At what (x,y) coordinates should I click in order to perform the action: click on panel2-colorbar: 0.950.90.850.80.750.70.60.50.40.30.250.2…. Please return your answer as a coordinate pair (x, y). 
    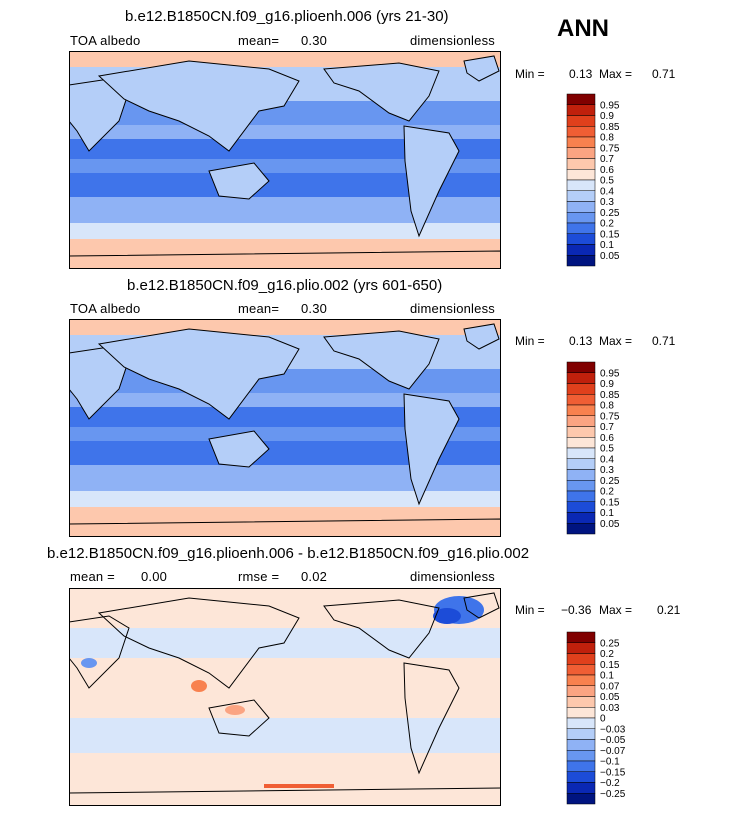
    Looking at the image, I should click on (593, 448).